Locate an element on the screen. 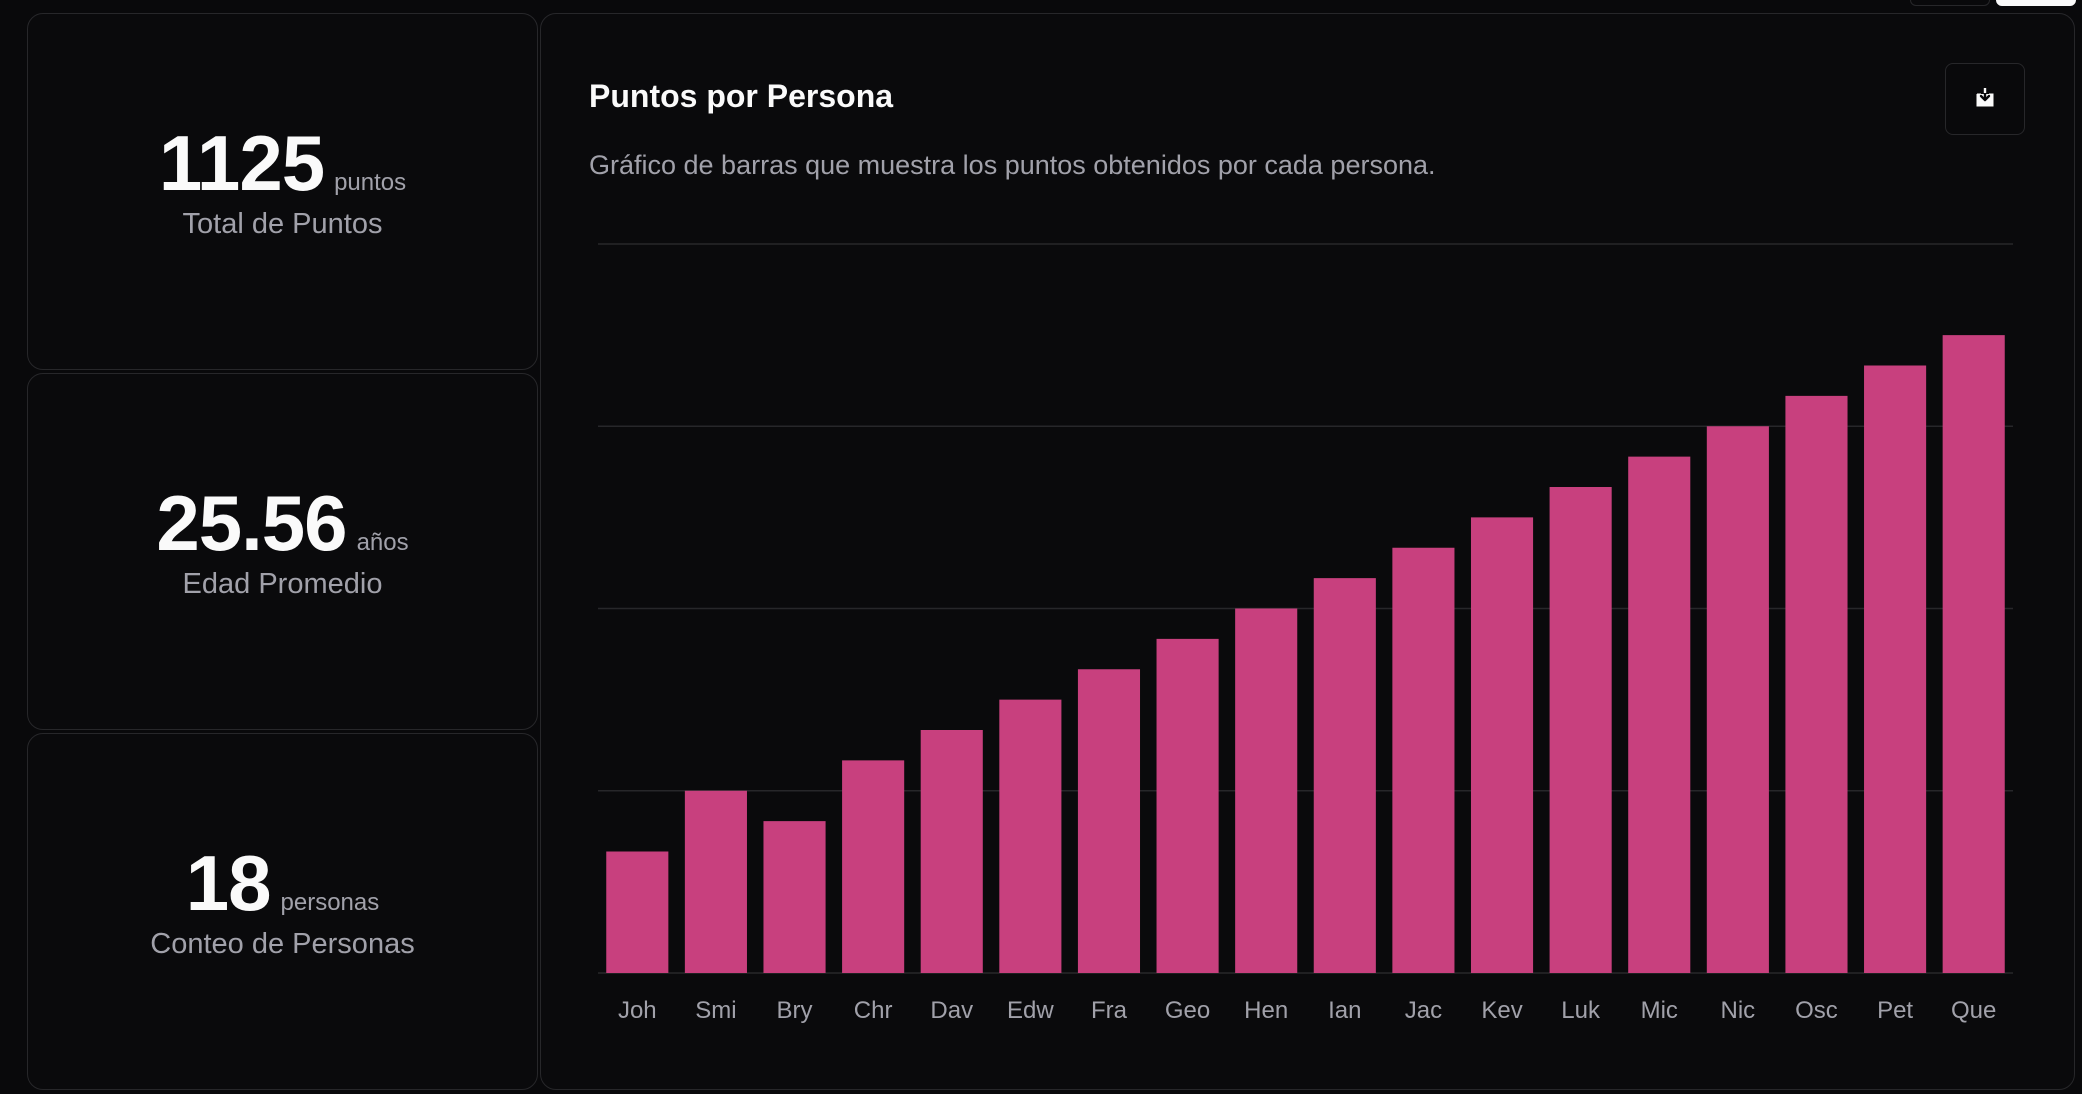 This screenshot has height=1094, width=2082. x-tick-label: Kev is located at coordinates (1501, 1010).